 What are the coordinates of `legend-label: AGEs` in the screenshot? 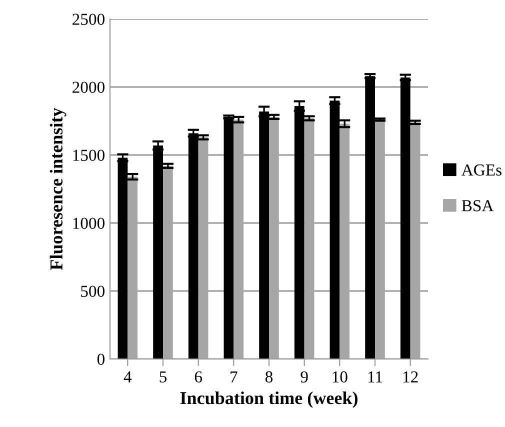 It's located at (481, 170).